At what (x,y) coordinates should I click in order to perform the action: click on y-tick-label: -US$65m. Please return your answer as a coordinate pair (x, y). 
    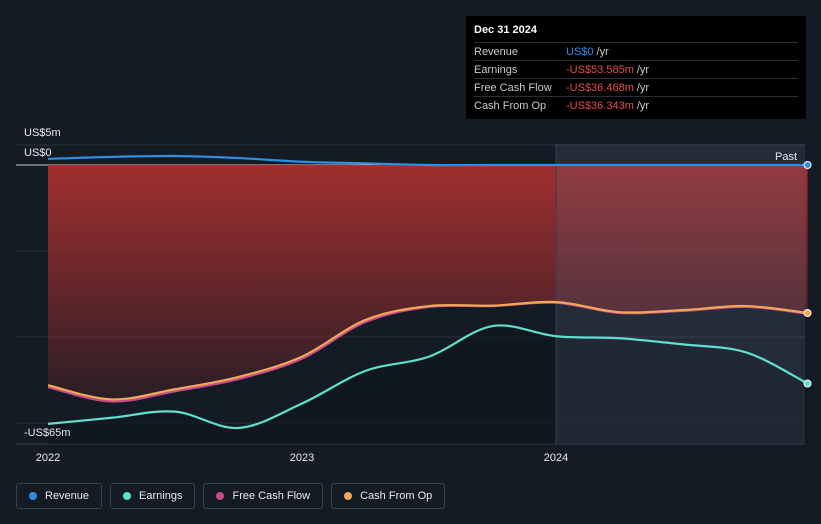
    Looking at the image, I should click on (47, 433).